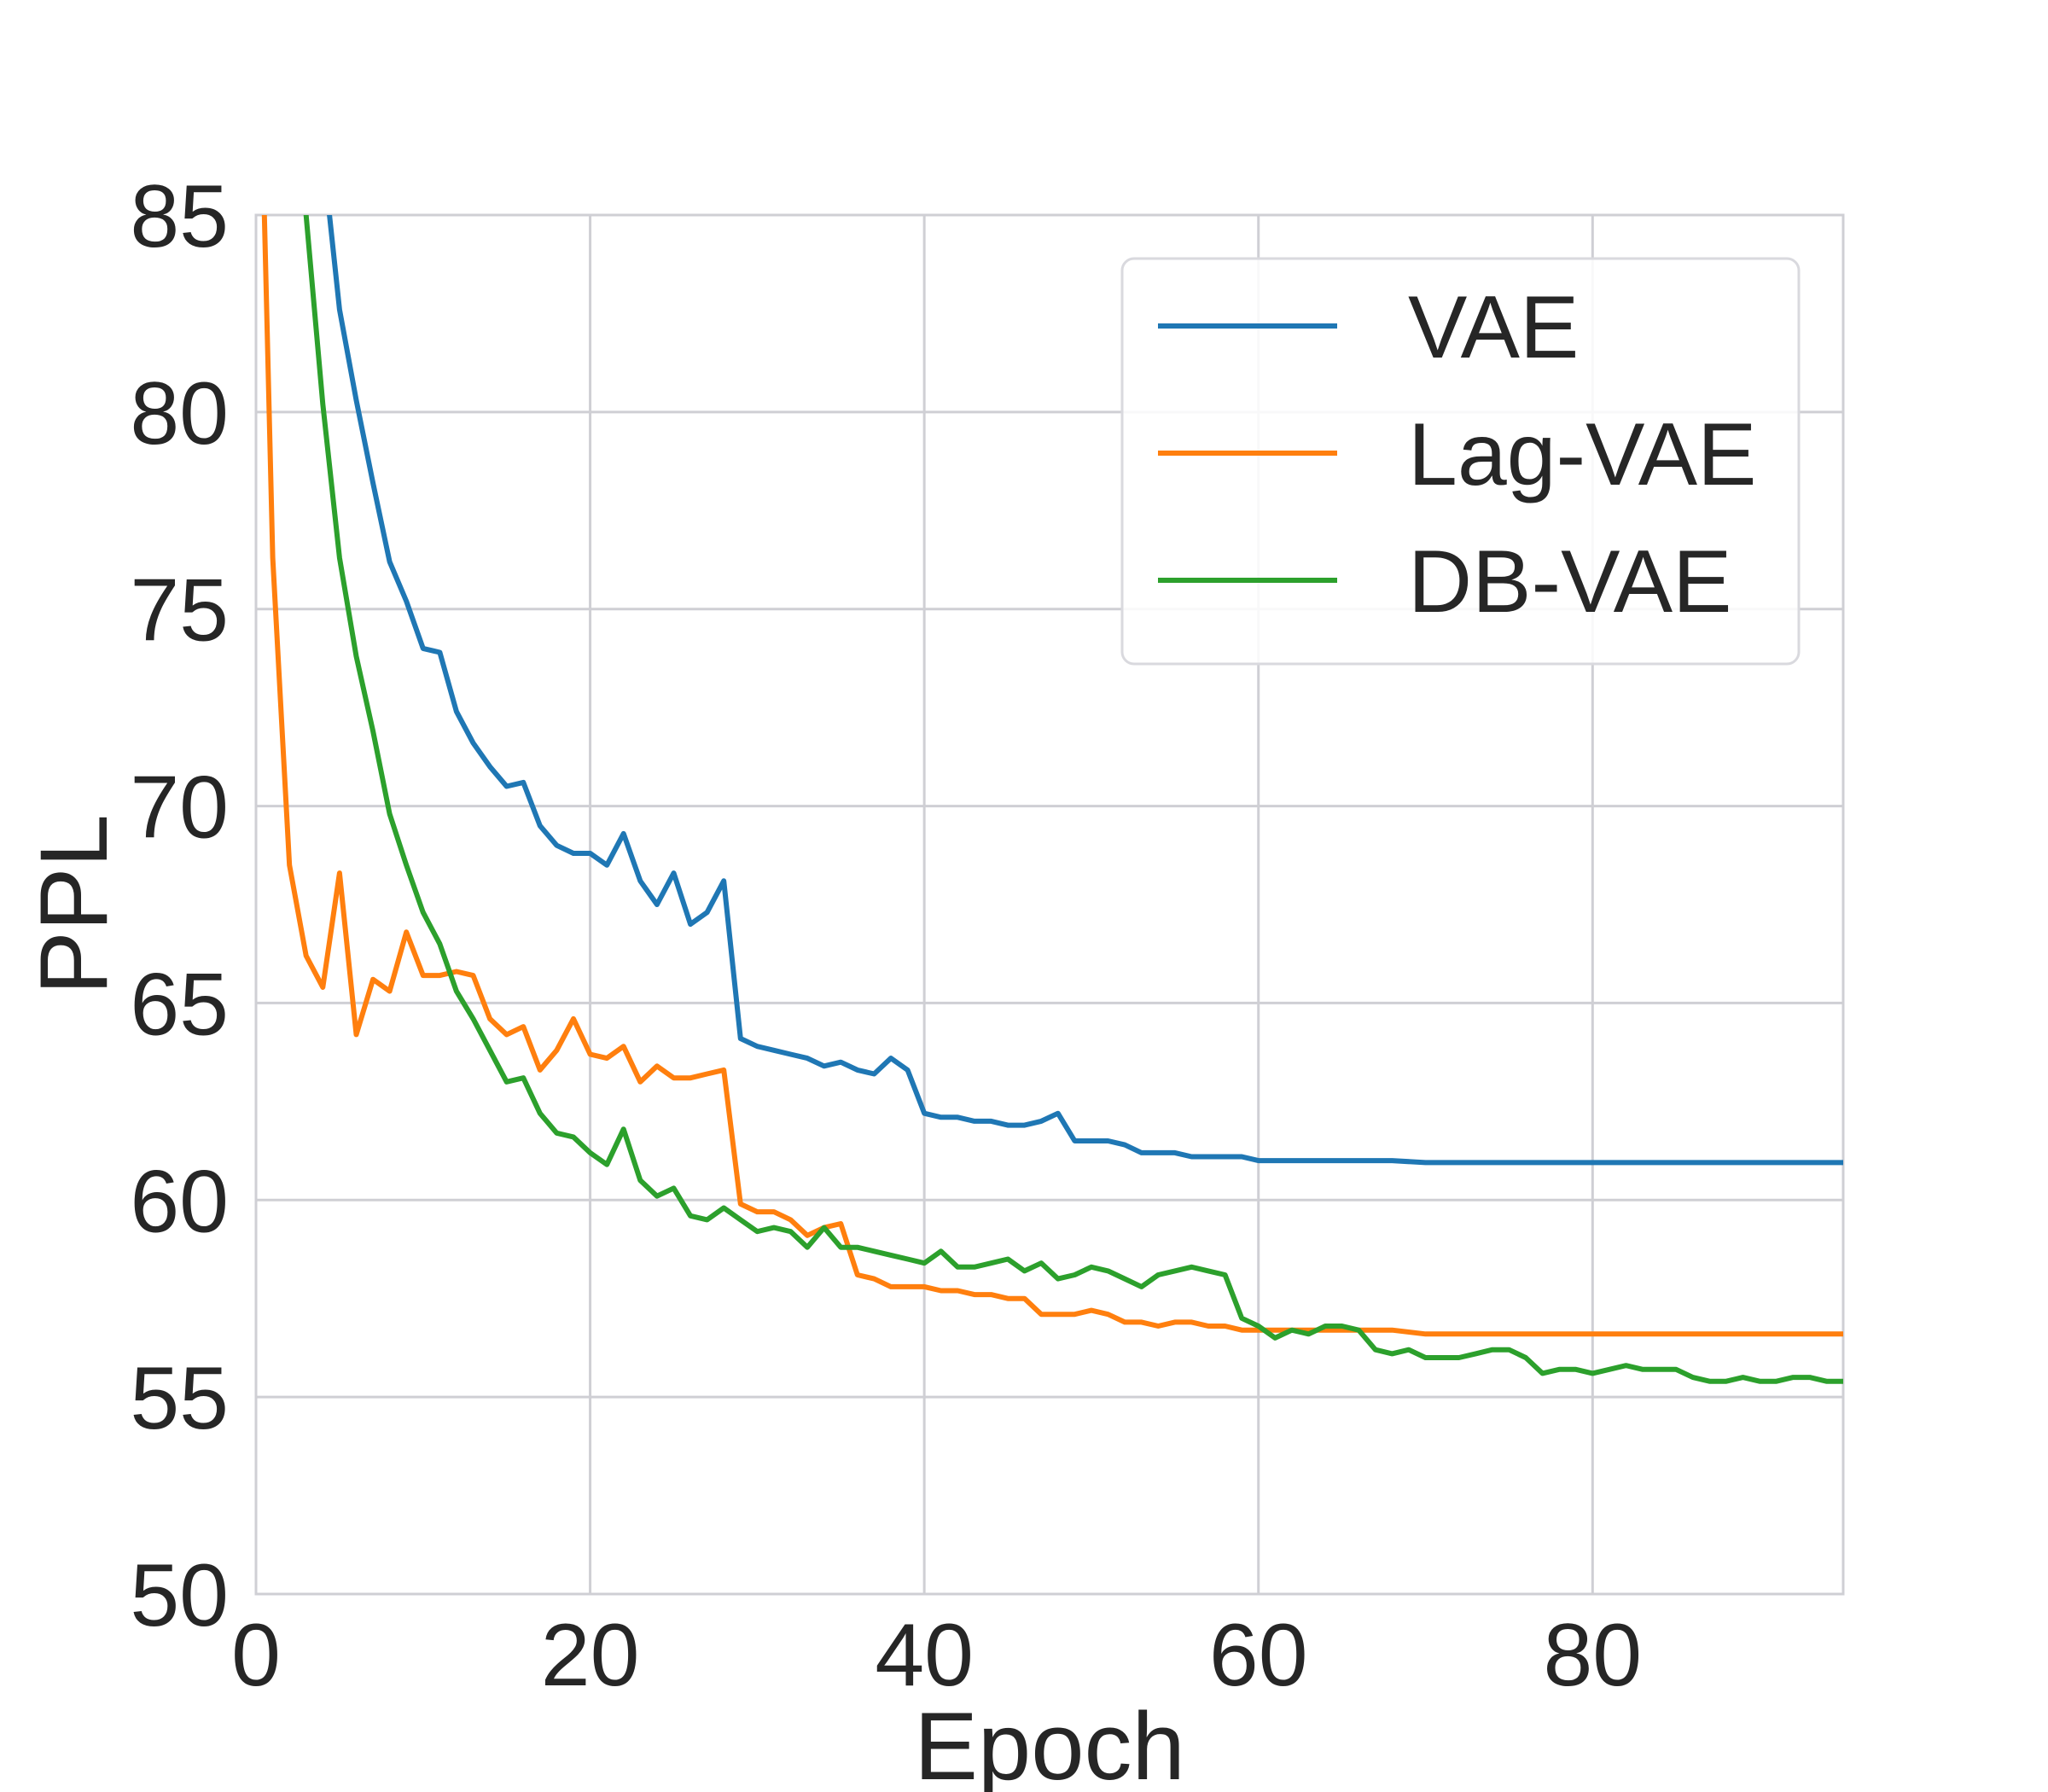  What do you see at coordinates (1570, 581) in the screenshot?
I see `legend-label-db-vae: DB-VAE` at bounding box center [1570, 581].